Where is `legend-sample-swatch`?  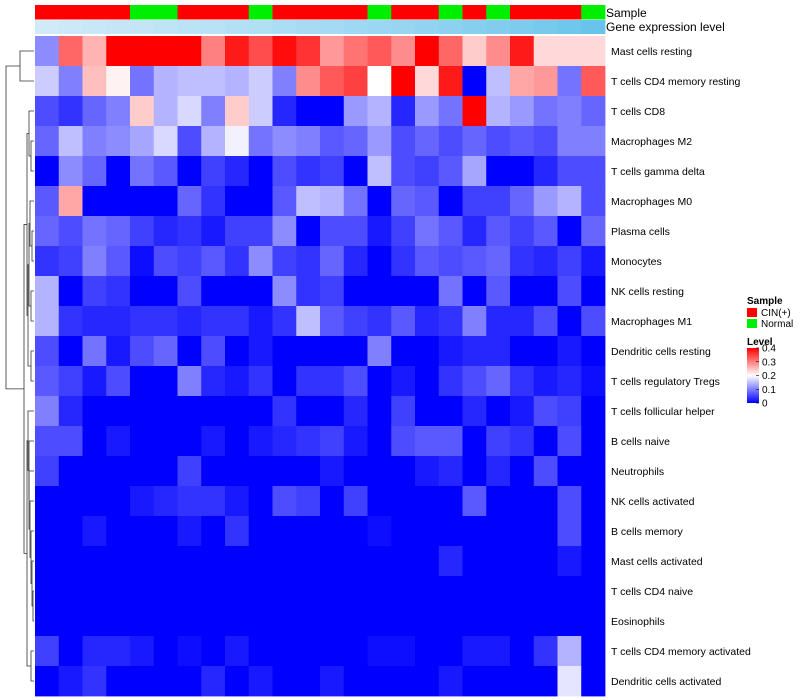 legend-sample-swatch is located at coordinates (752, 312).